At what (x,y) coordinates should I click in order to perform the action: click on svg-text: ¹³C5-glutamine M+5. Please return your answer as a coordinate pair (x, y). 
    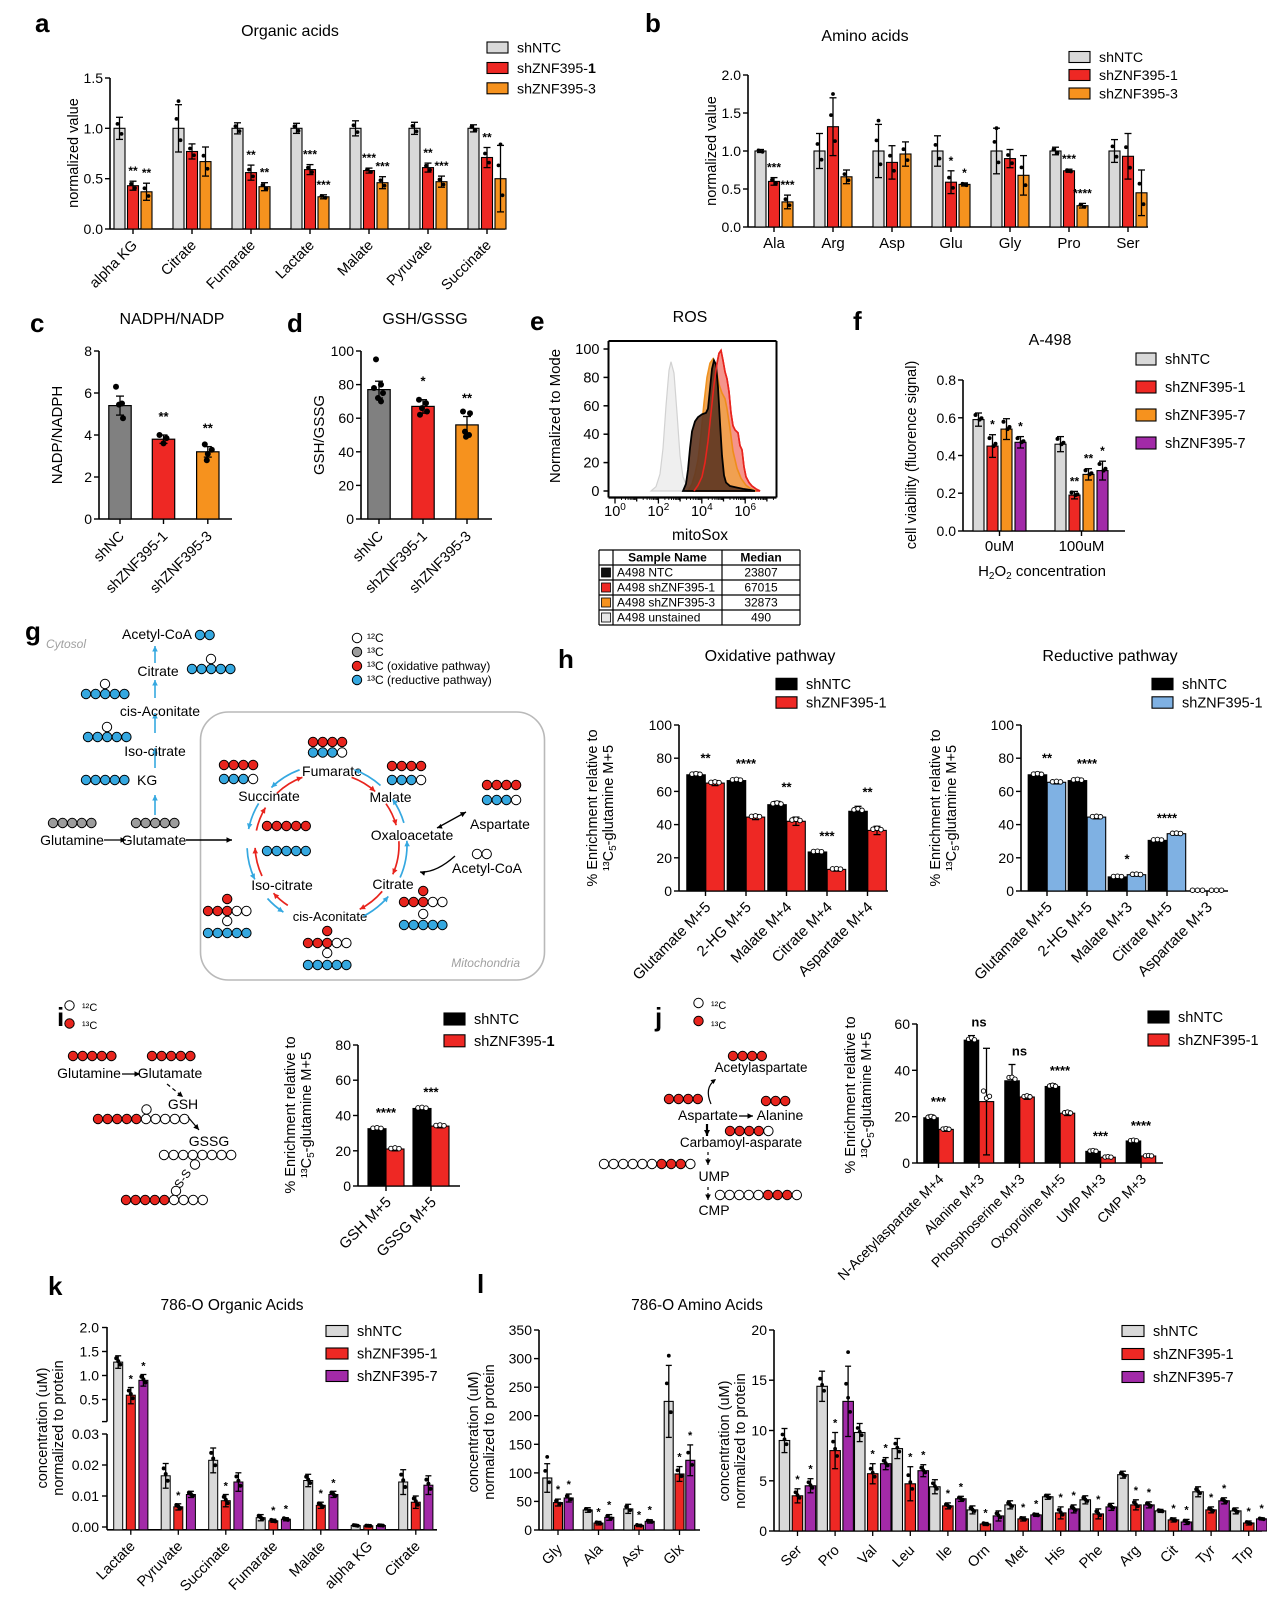
    Looking at the image, I should click on (868, 1095).